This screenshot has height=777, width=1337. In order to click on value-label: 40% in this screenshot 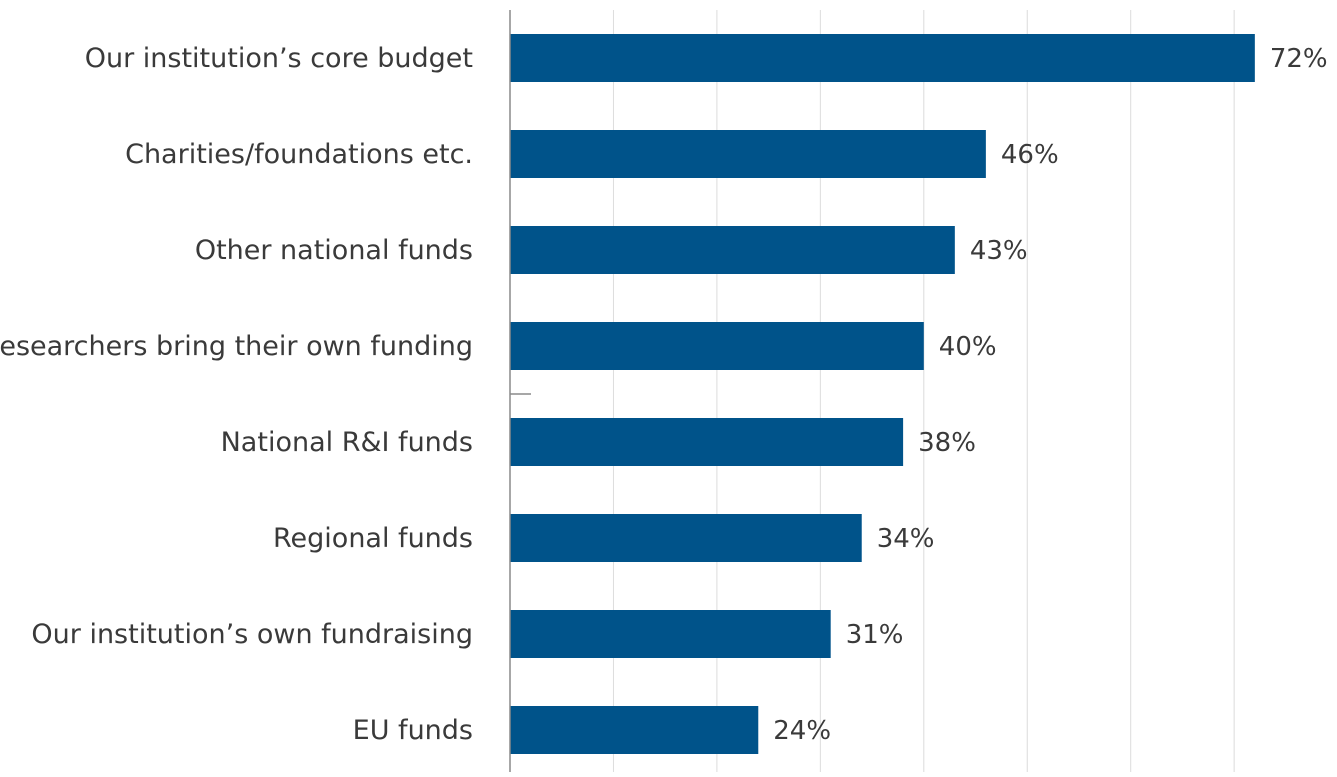, I will do `click(968, 347)`.